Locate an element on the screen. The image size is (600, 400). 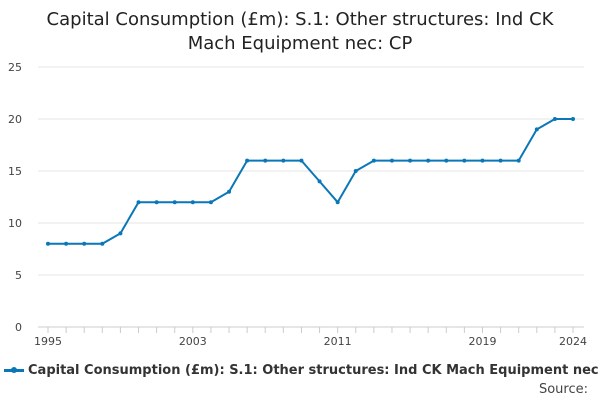
legend-line-marker-icon is located at coordinates (14, 370).